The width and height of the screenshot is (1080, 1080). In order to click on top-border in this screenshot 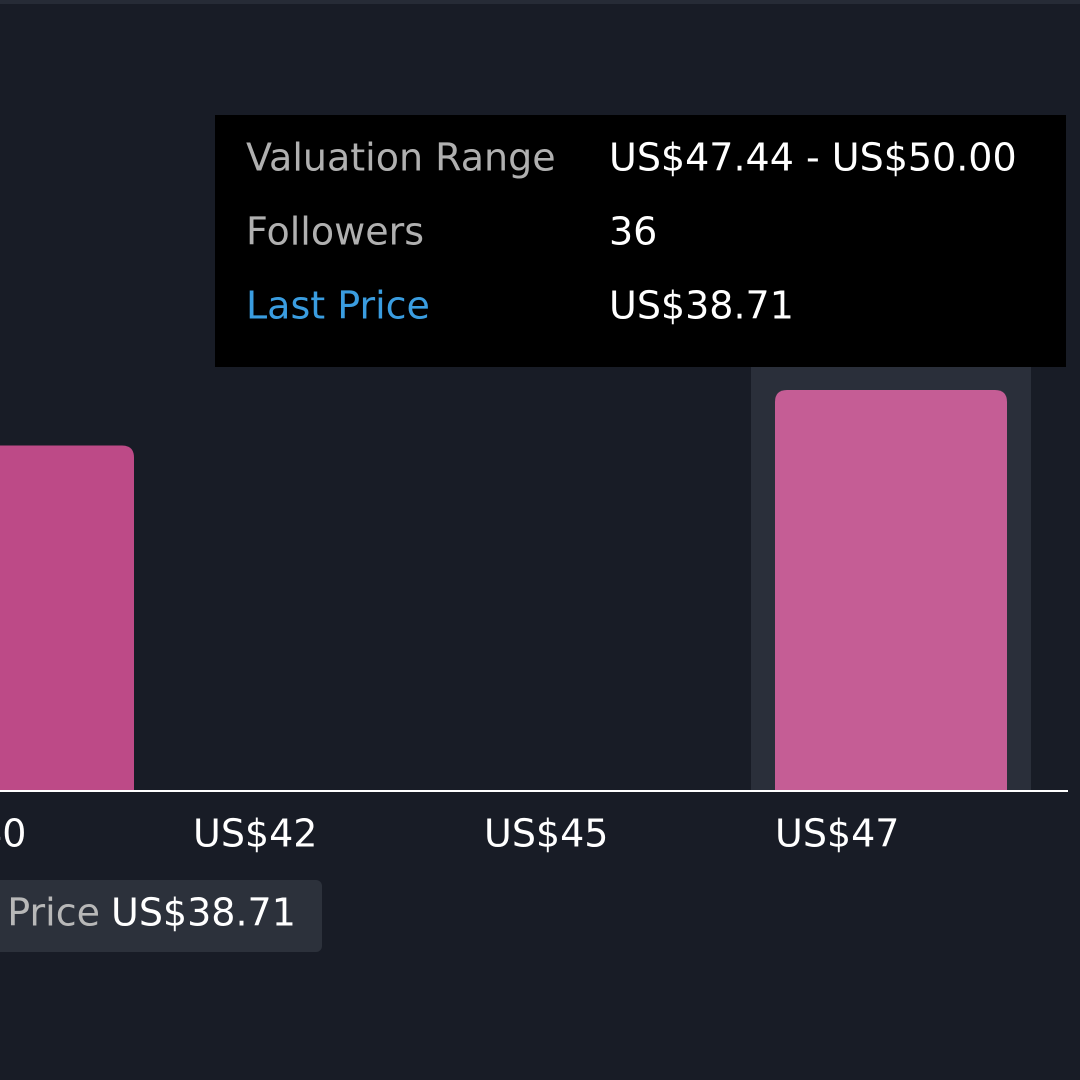, I will do `click(540, 2)`.